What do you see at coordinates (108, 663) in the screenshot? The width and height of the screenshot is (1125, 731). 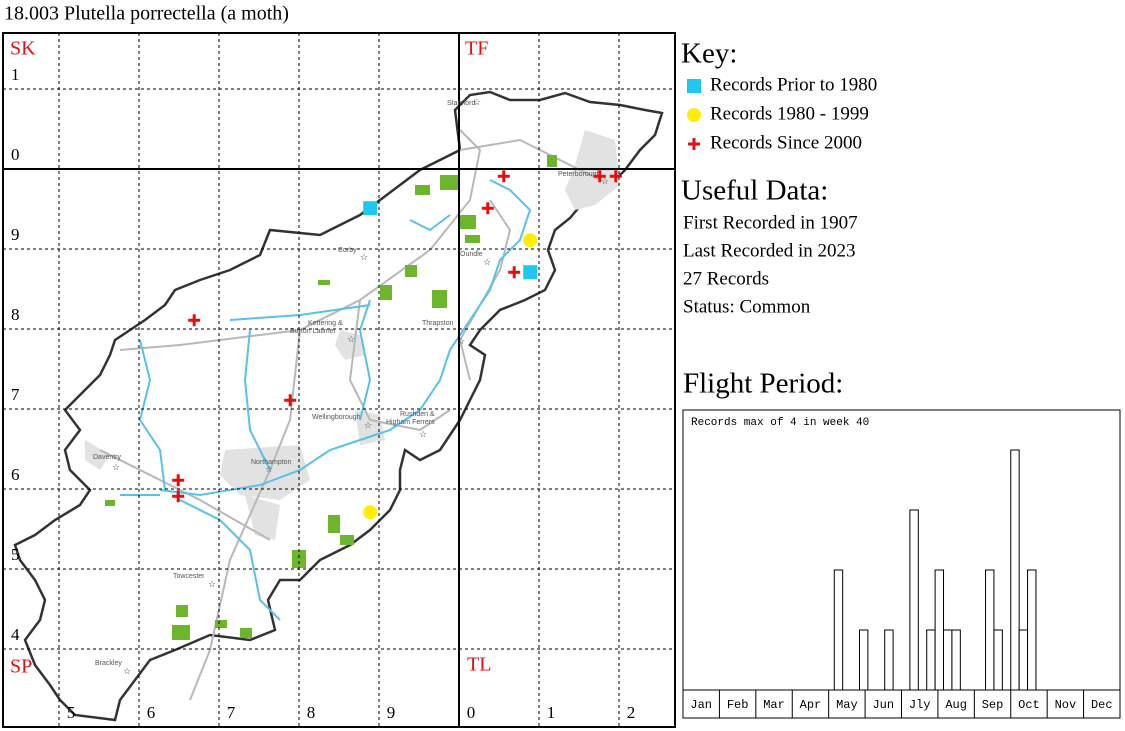 I see `town-label: Brackley` at bounding box center [108, 663].